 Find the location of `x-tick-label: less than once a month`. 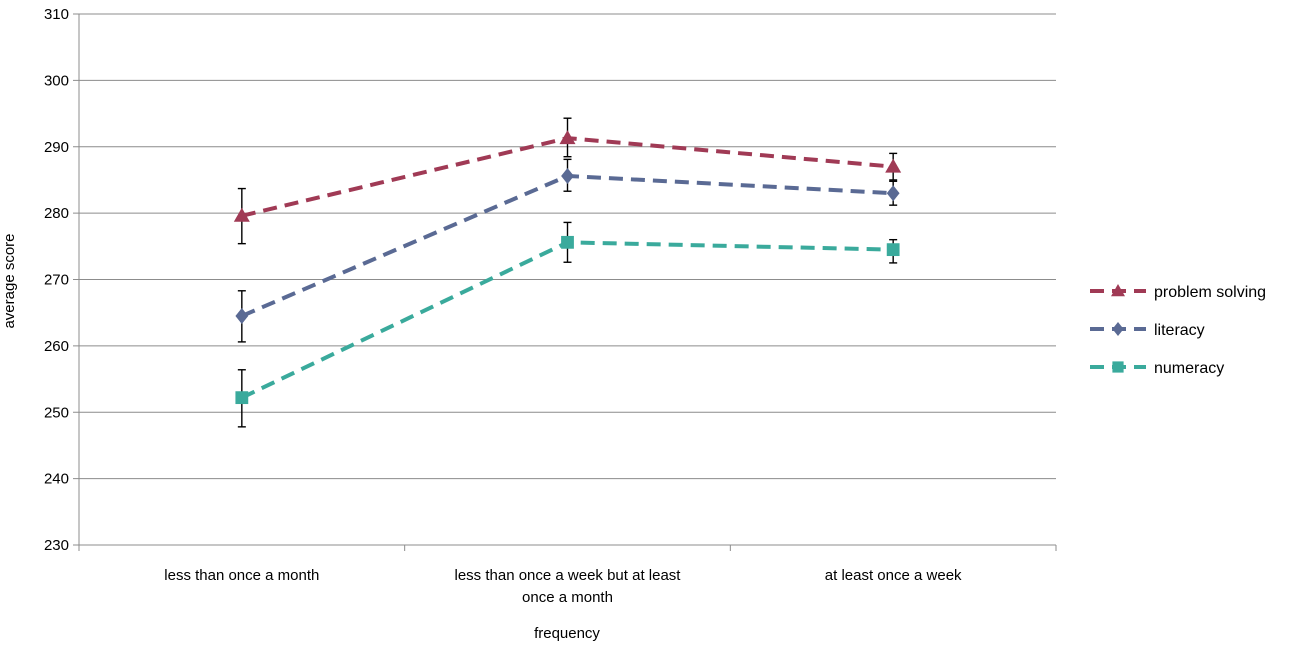

x-tick-label: less than once a month is located at coordinates (241, 575).